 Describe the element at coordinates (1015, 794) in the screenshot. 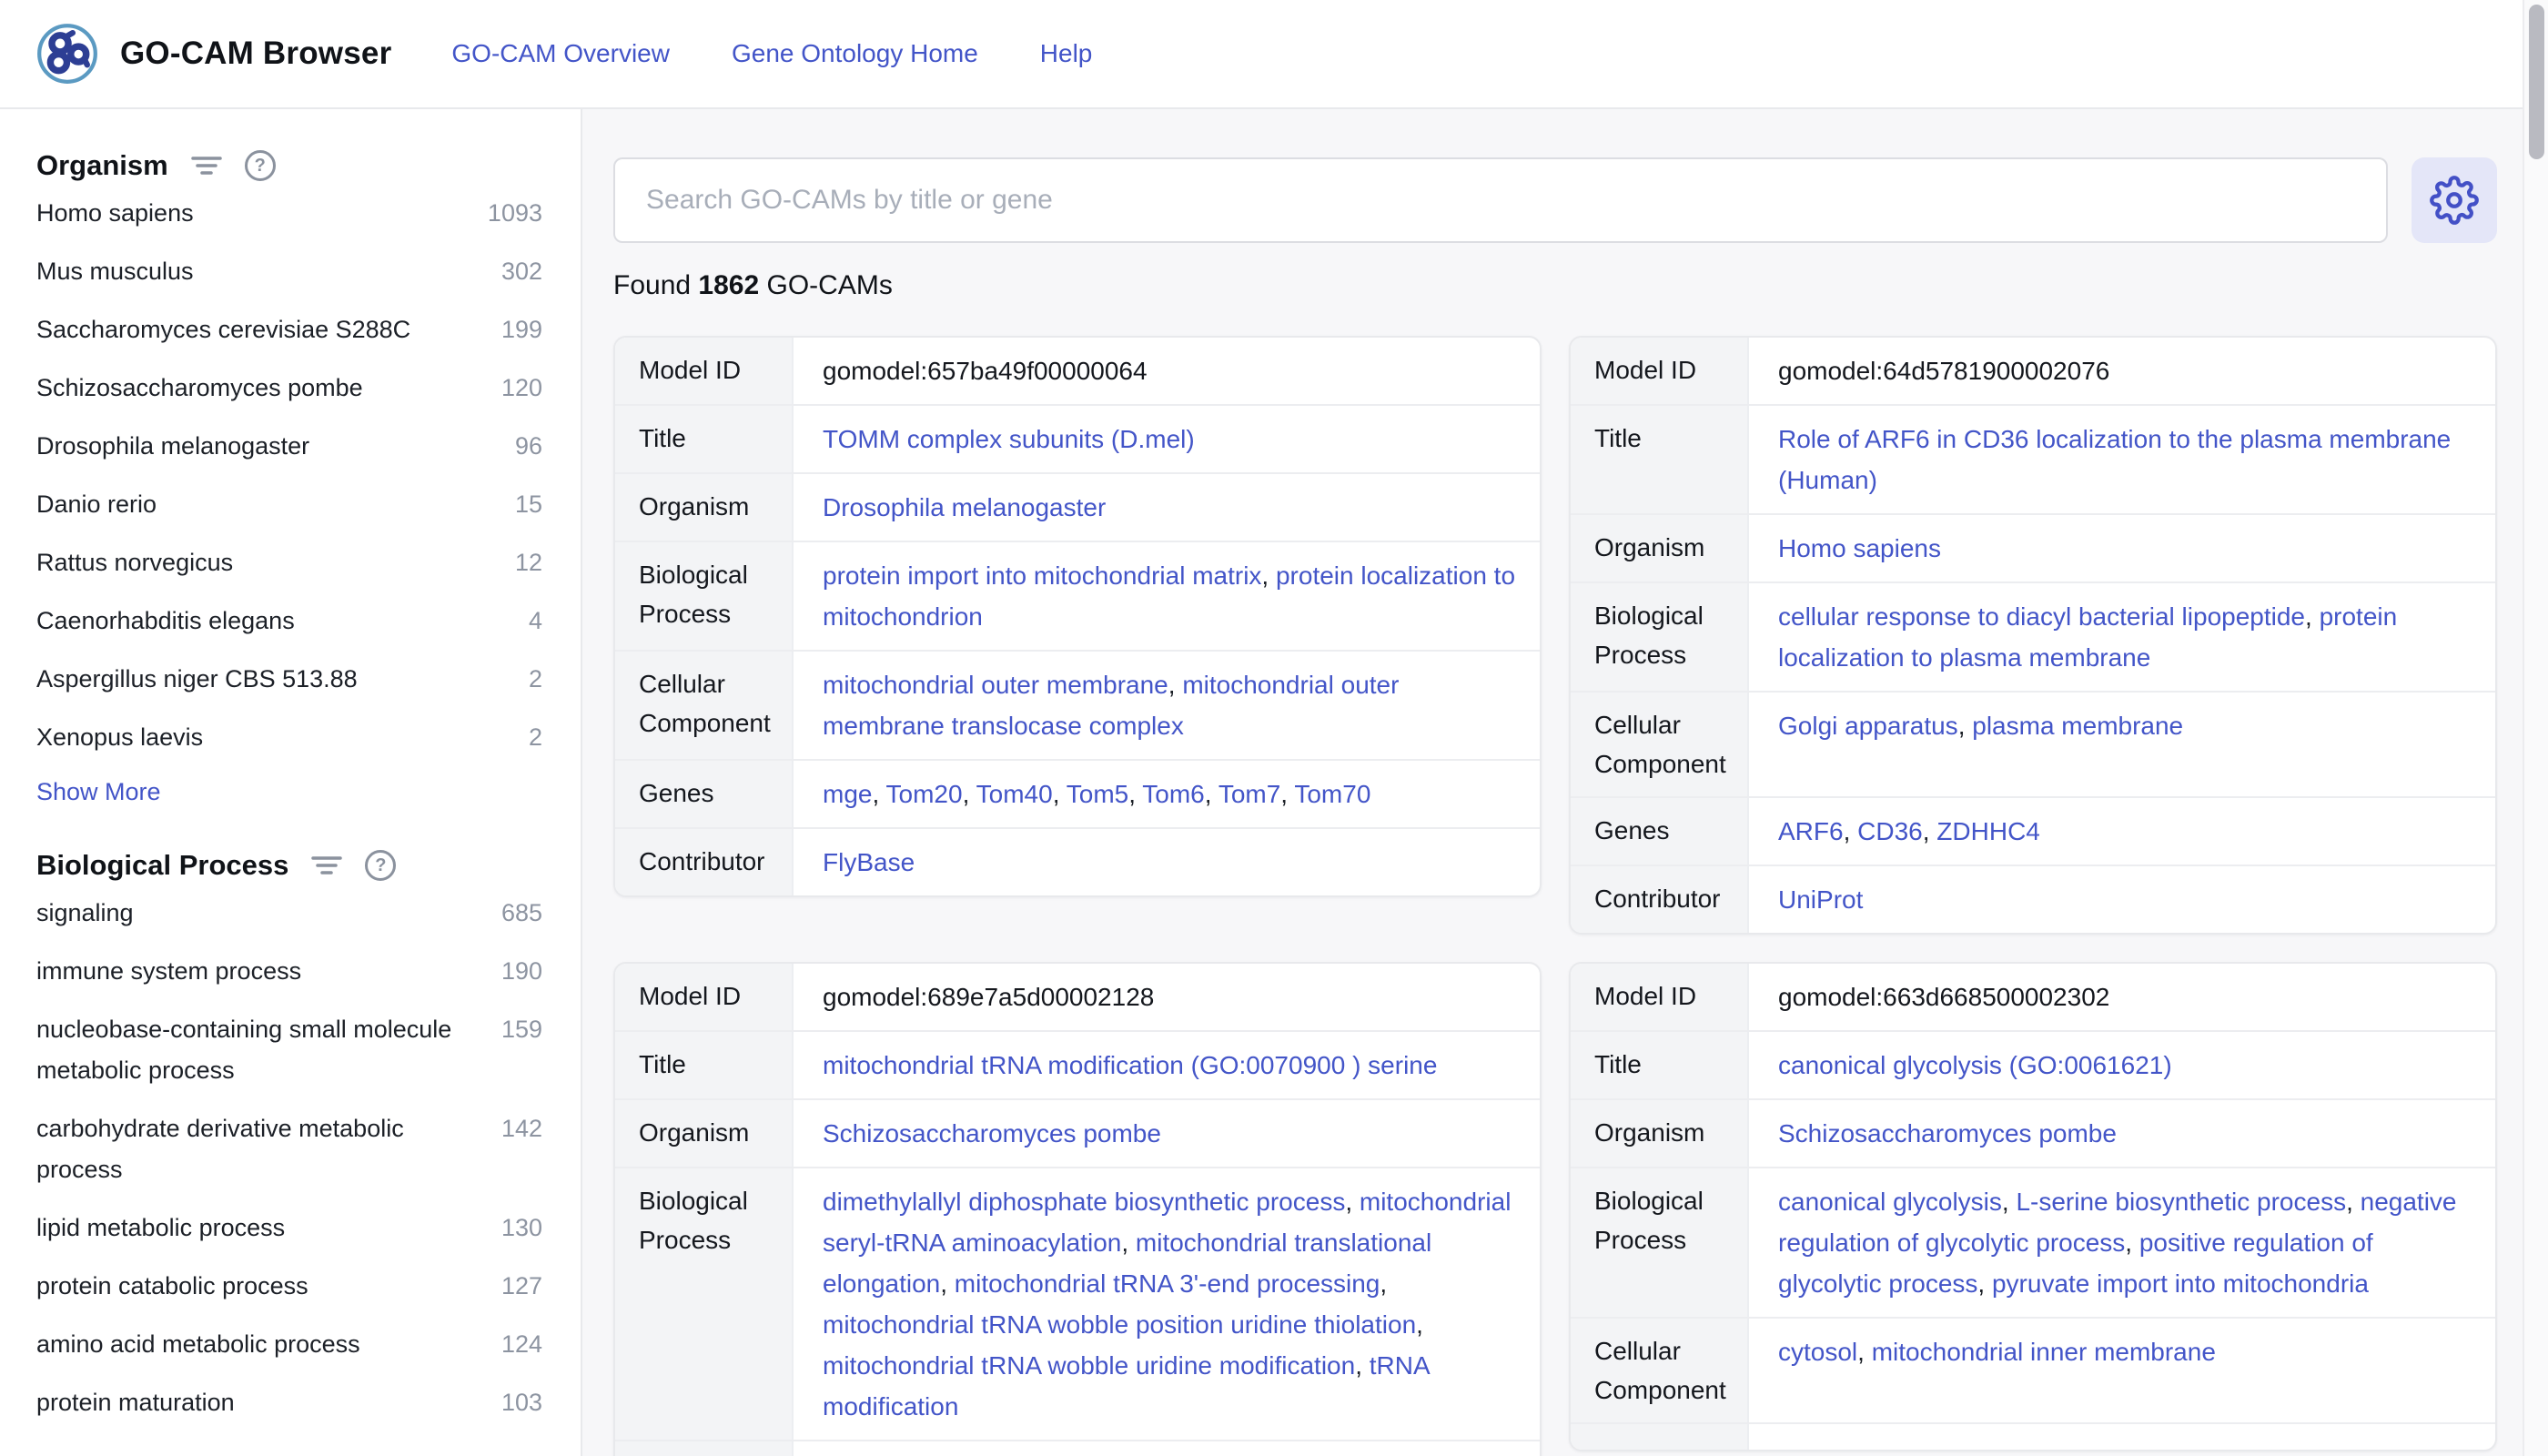

I see `term-link: Tom40` at that location.